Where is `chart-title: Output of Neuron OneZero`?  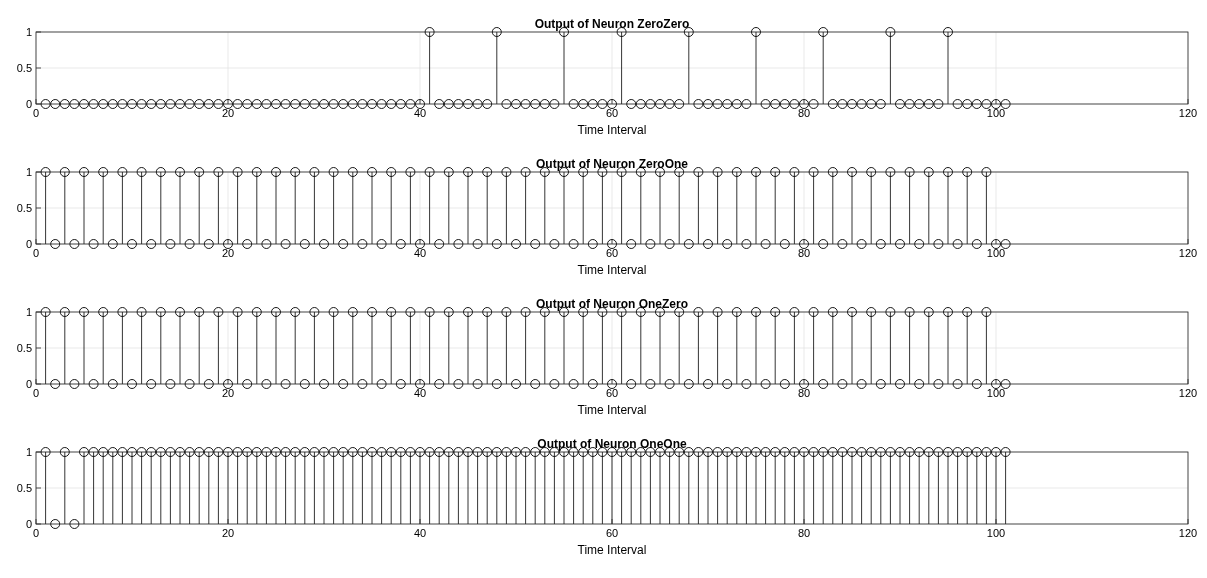
chart-title: Output of Neuron OneZero is located at coordinates (612, 304).